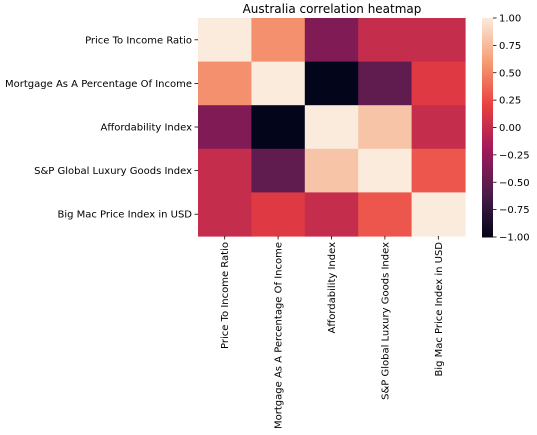 This screenshot has height=435, width=537. I want to click on column-tick-label: Price To Income Ratio, so click(225, 295).